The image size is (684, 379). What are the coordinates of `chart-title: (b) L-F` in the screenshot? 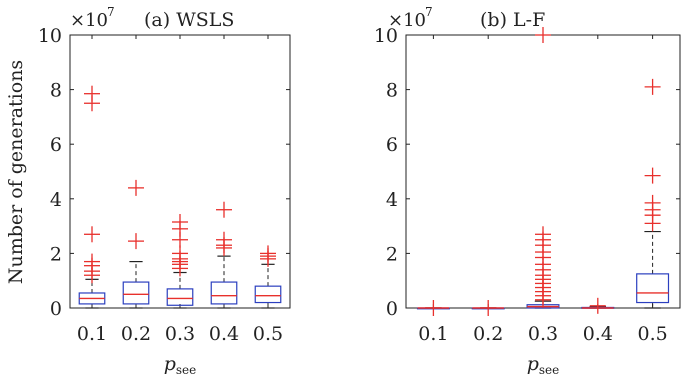 It's located at (512, 20).